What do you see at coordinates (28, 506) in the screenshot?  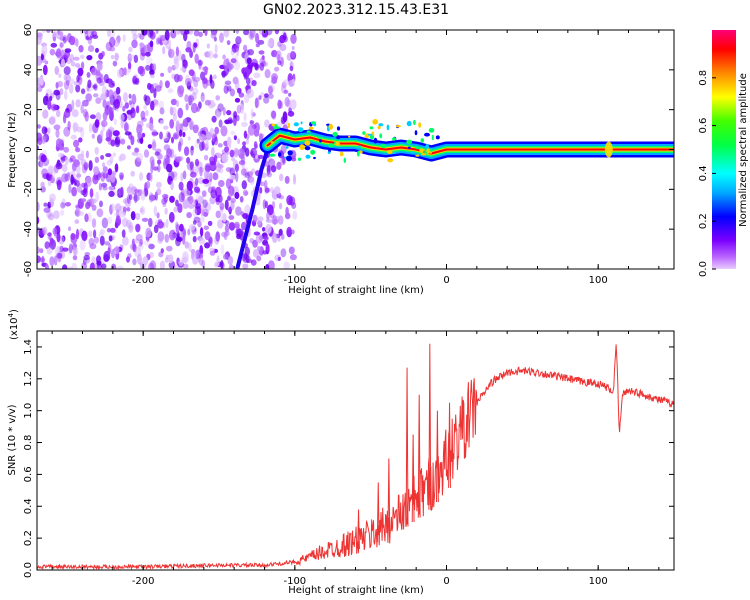 I see `y-tick-label: 0.4` at bounding box center [28, 506].